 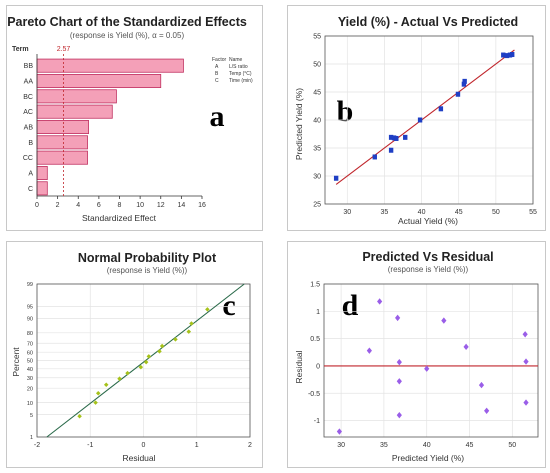 I want to click on y-axis-label: Residual, so click(x=299, y=366).